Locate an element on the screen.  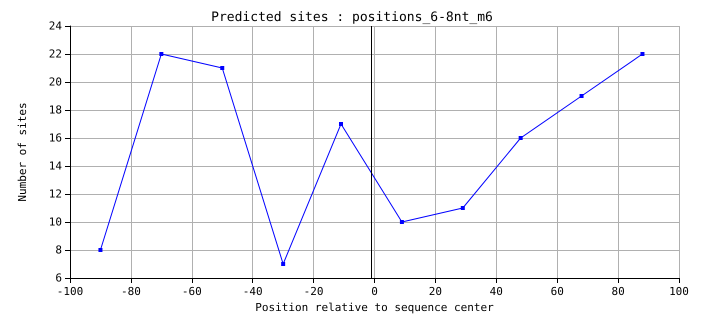
x-tick-label: -40 is located at coordinates (252, 291).